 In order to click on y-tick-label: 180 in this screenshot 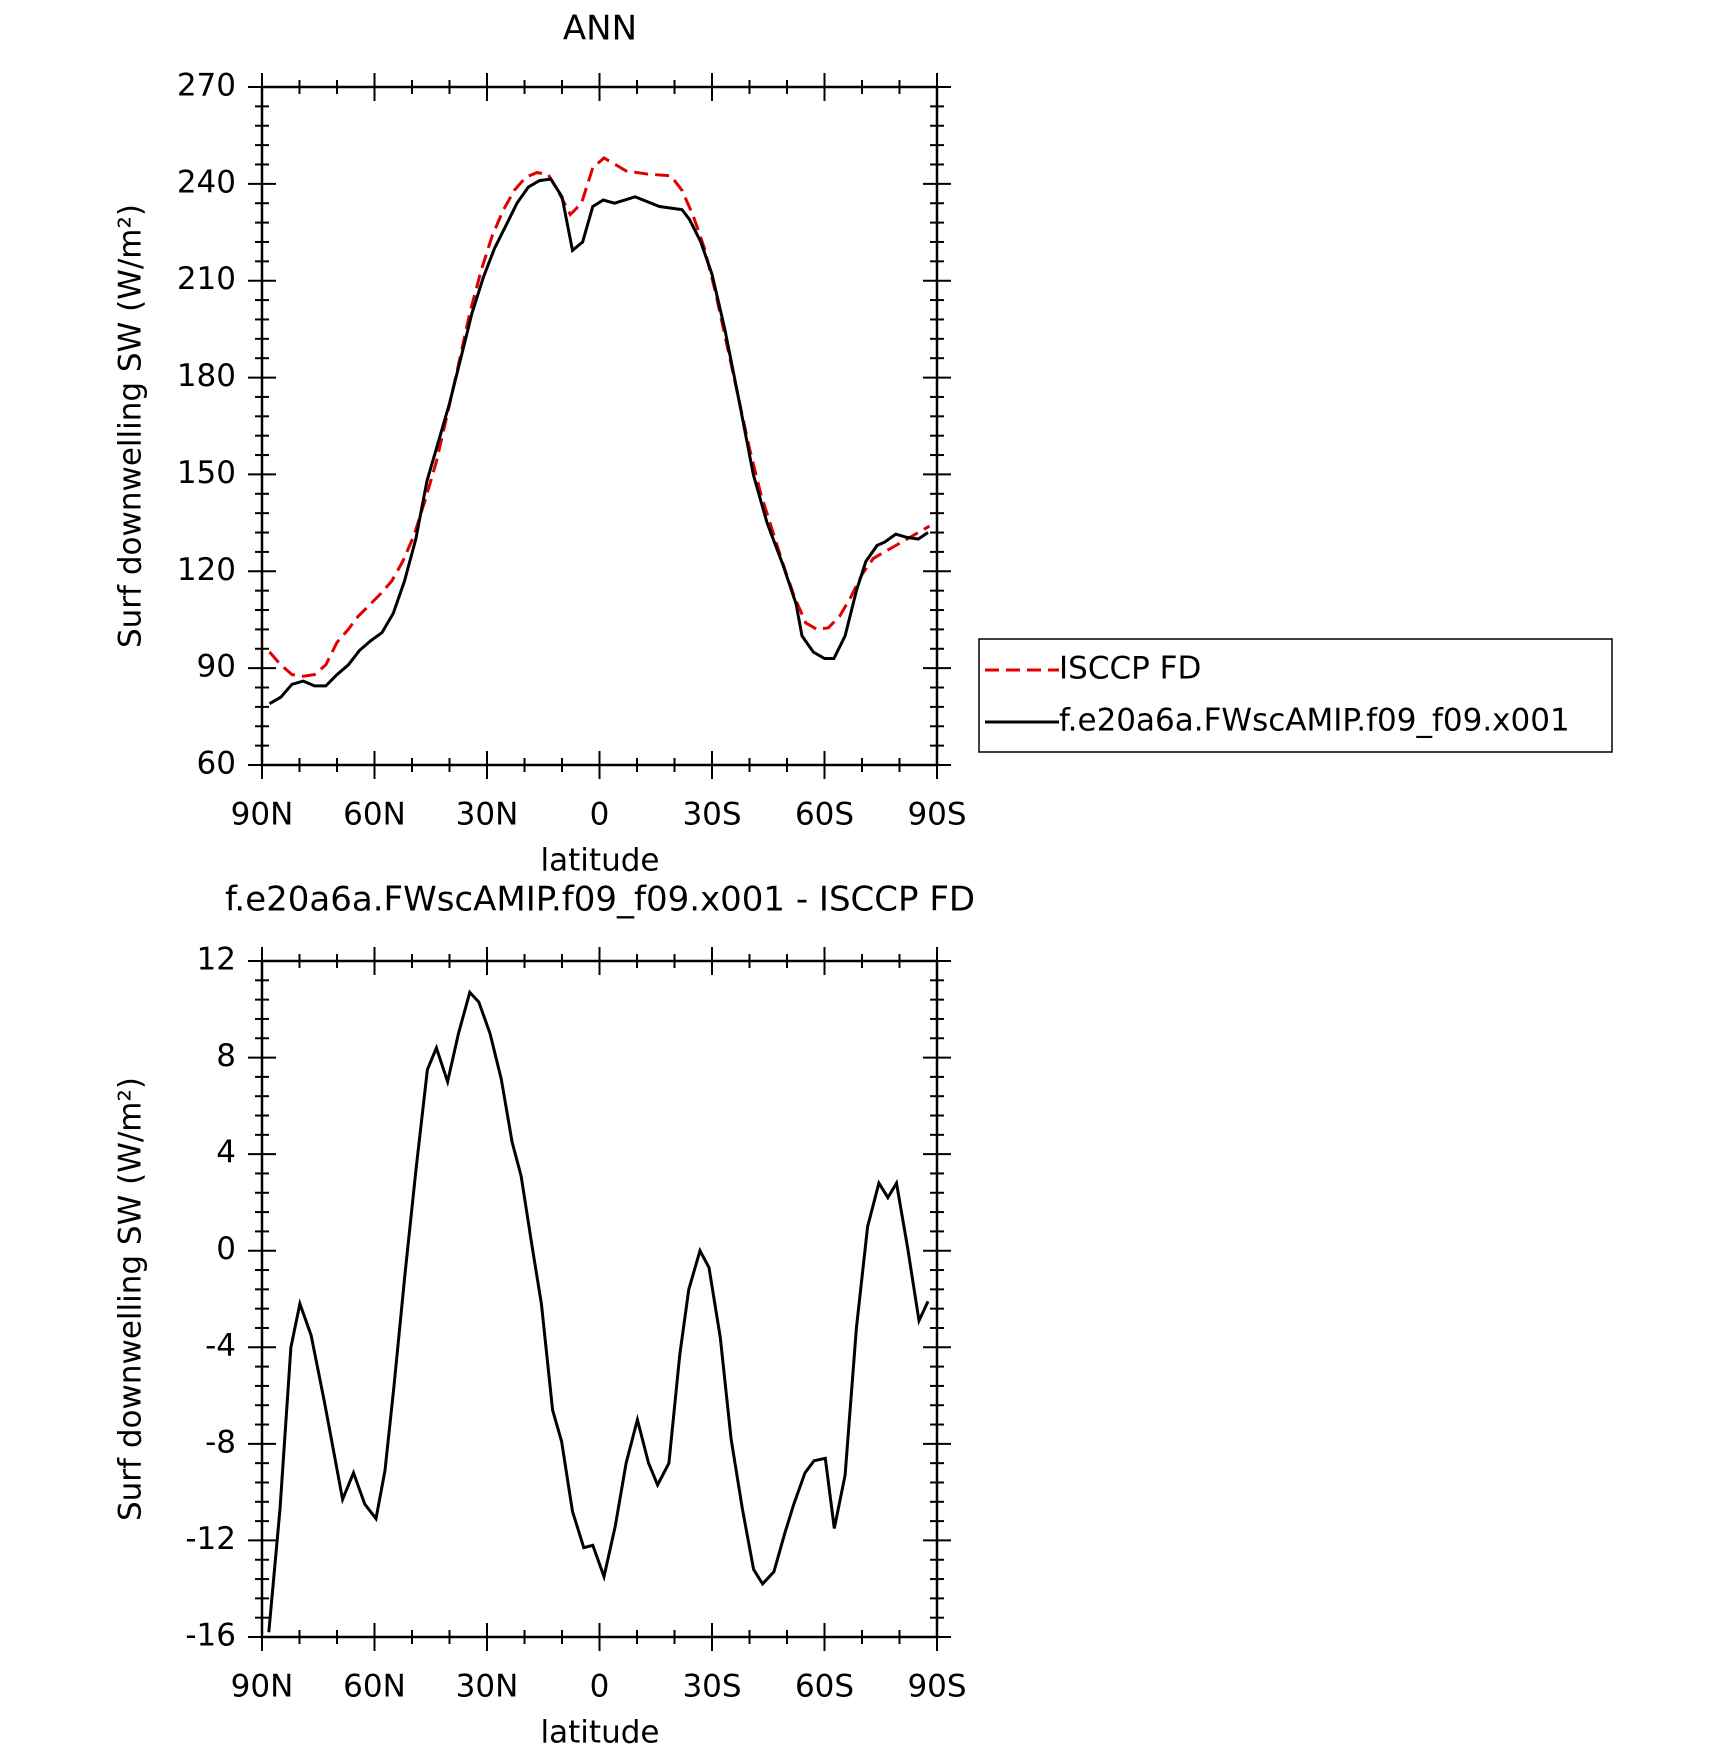, I will do `click(206, 376)`.